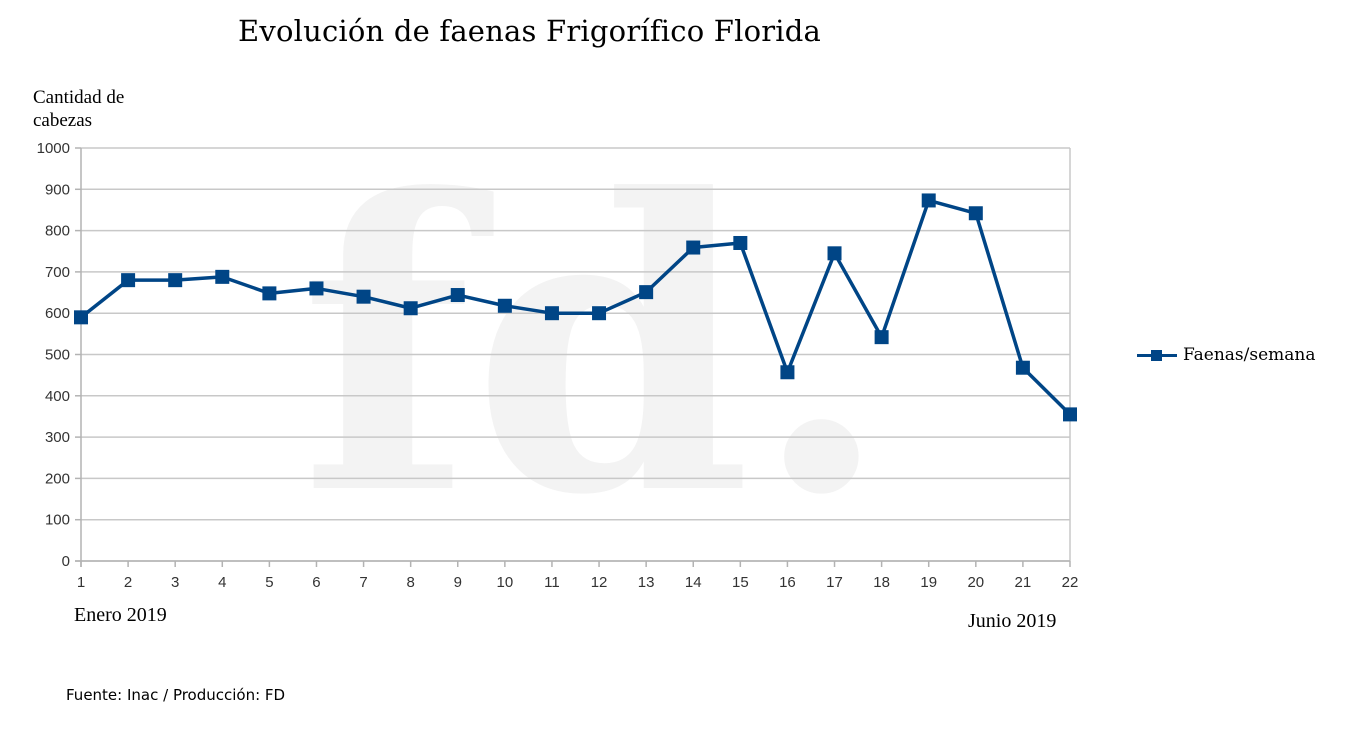 This screenshot has width=1365, height=748. I want to click on legend: Faenas/semana, so click(1226, 355).